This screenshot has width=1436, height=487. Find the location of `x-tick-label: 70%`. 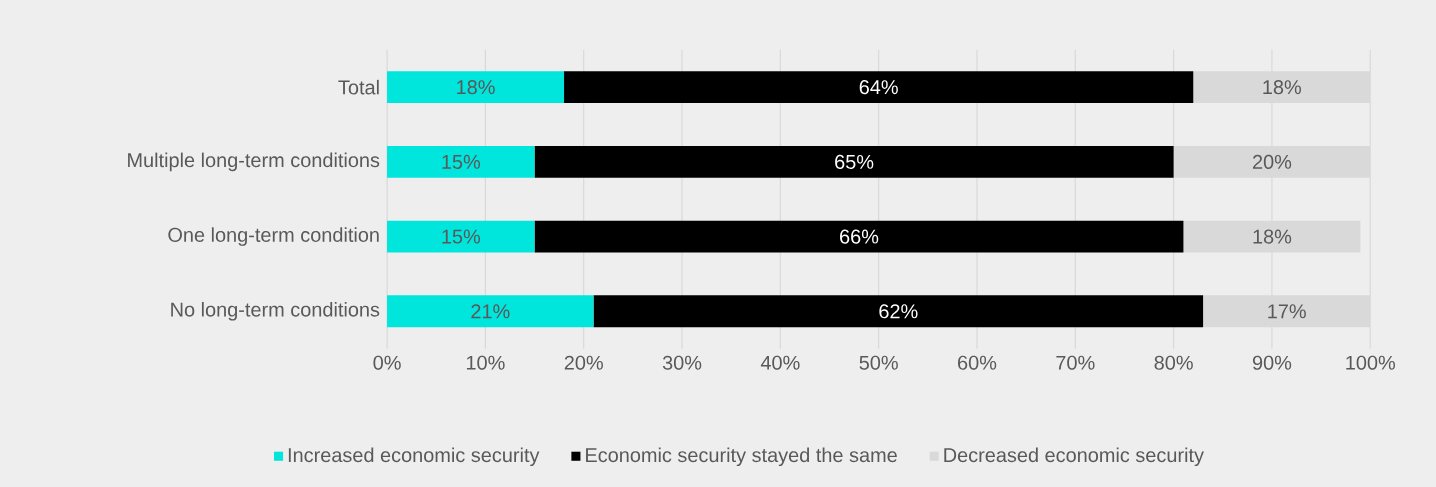

x-tick-label: 70% is located at coordinates (1075, 362).